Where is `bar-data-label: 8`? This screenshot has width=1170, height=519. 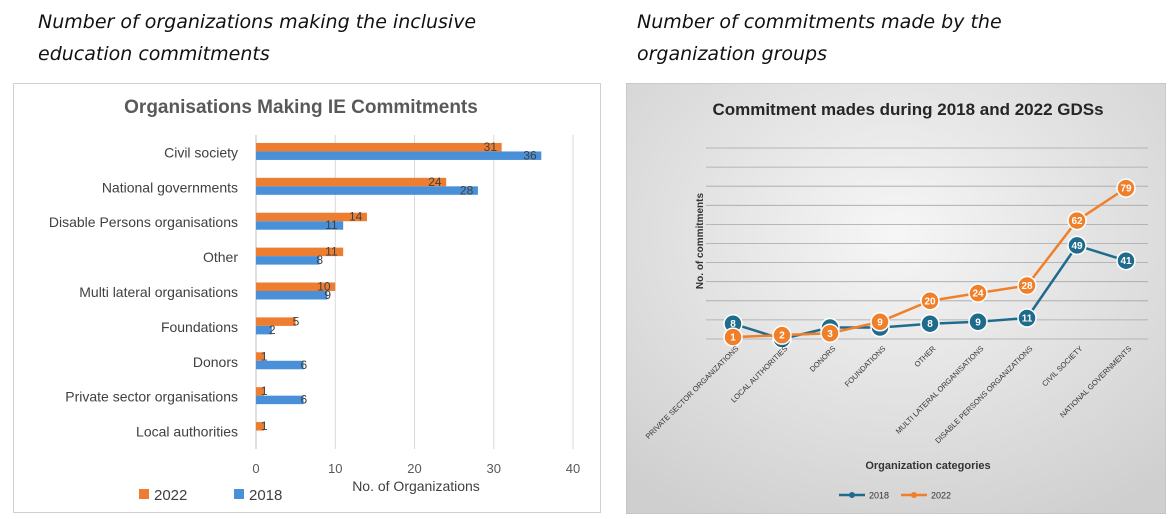
bar-data-label: 8 is located at coordinates (319, 260).